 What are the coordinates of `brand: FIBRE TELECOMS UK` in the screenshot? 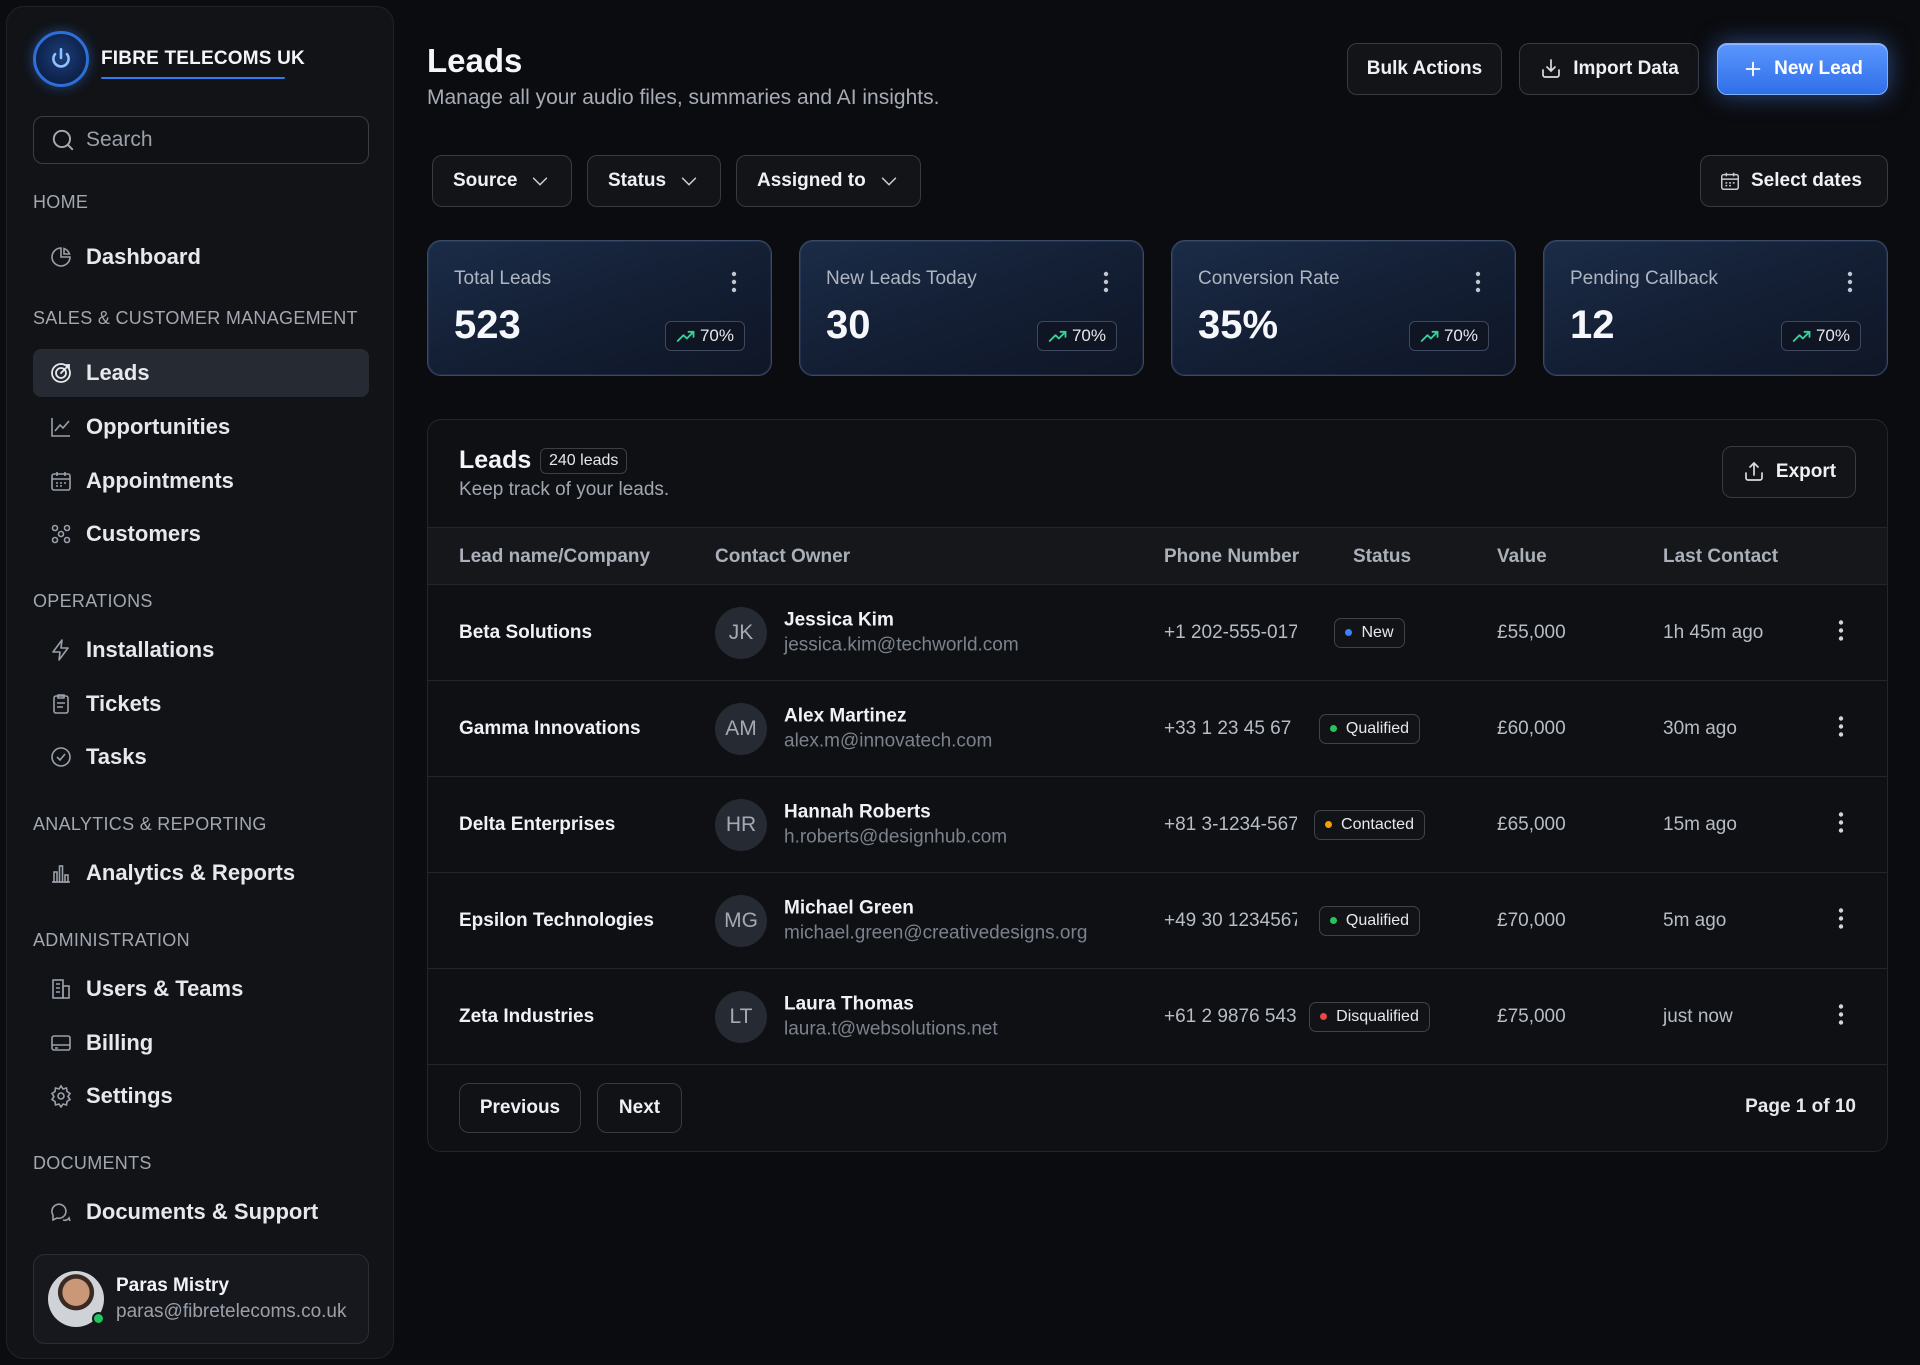 It's located at (169, 59).